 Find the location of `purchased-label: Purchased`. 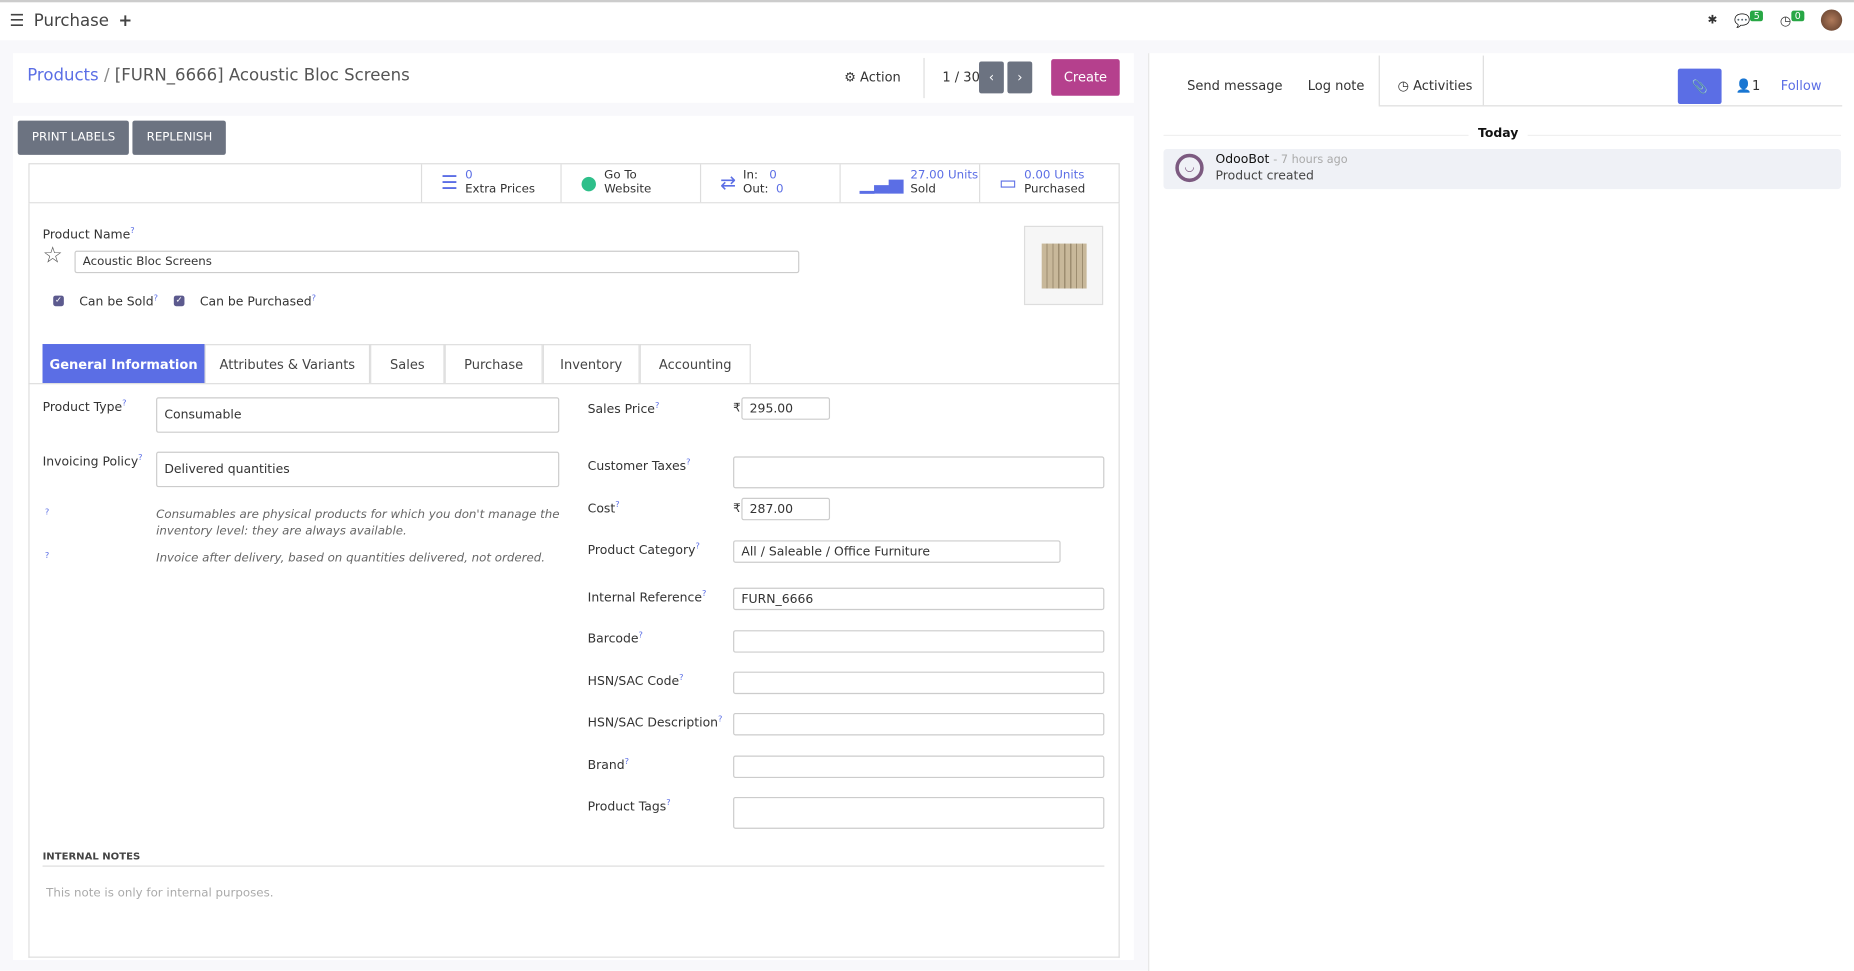

purchased-label: Purchased is located at coordinates (1055, 190).